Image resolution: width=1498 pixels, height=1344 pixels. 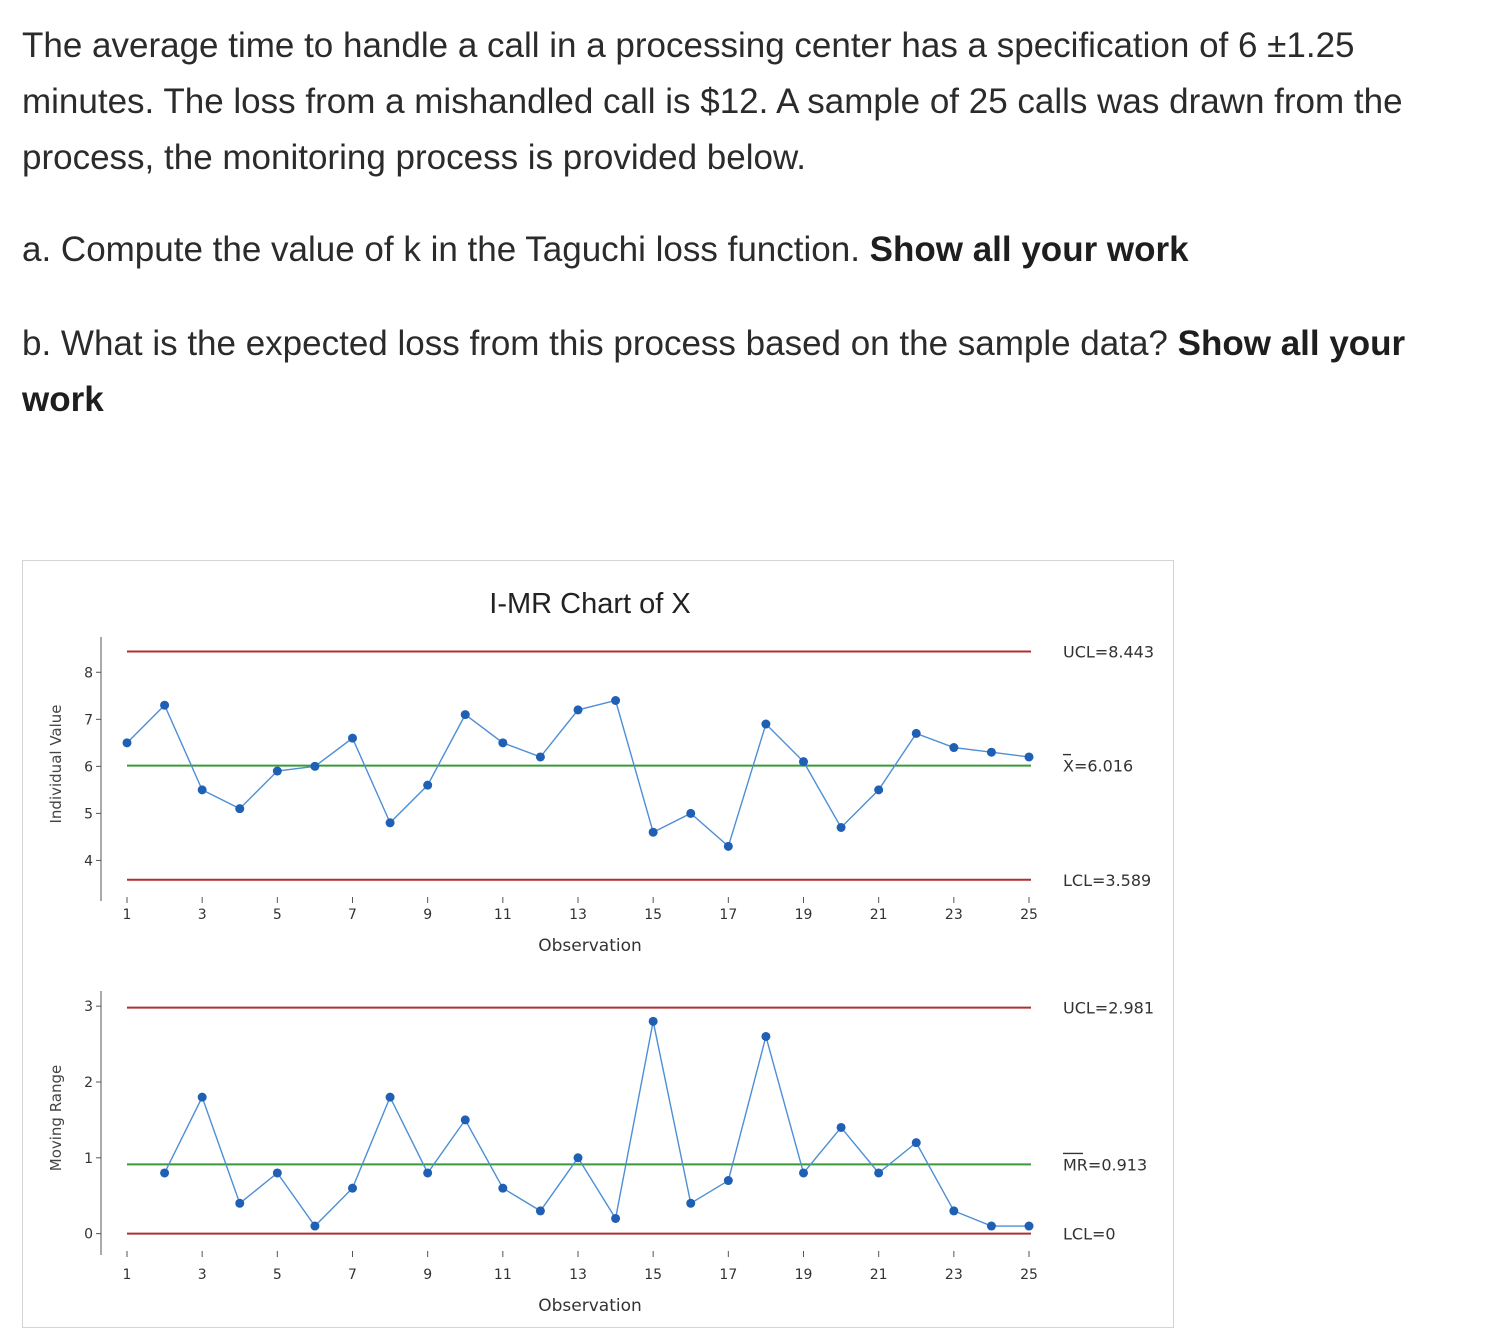 What do you see at coordinates (1089, 1234) in the screenshot?
I see `moving-range-lcl-label: LCL=0` at bounding box center [1089, 1234].